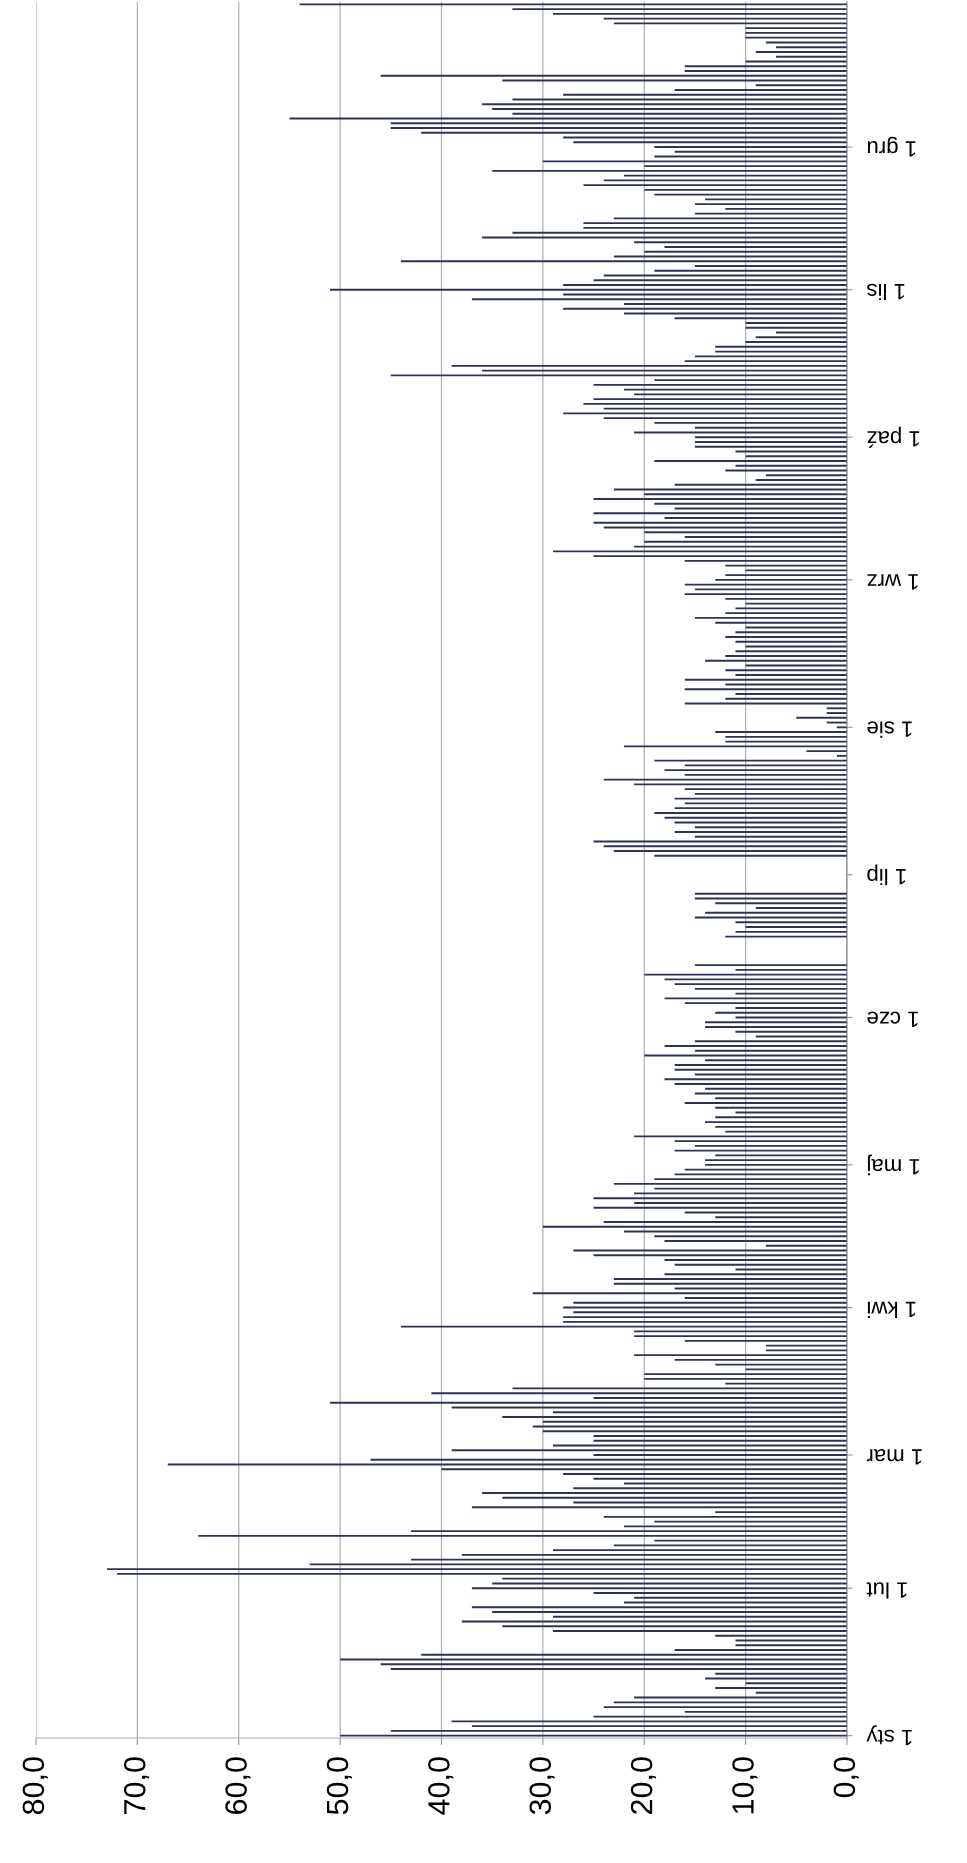 The height and width of the screenshot is (1863, 967). I want to click on x-tick-label: 0,0, so click(846, 1777).